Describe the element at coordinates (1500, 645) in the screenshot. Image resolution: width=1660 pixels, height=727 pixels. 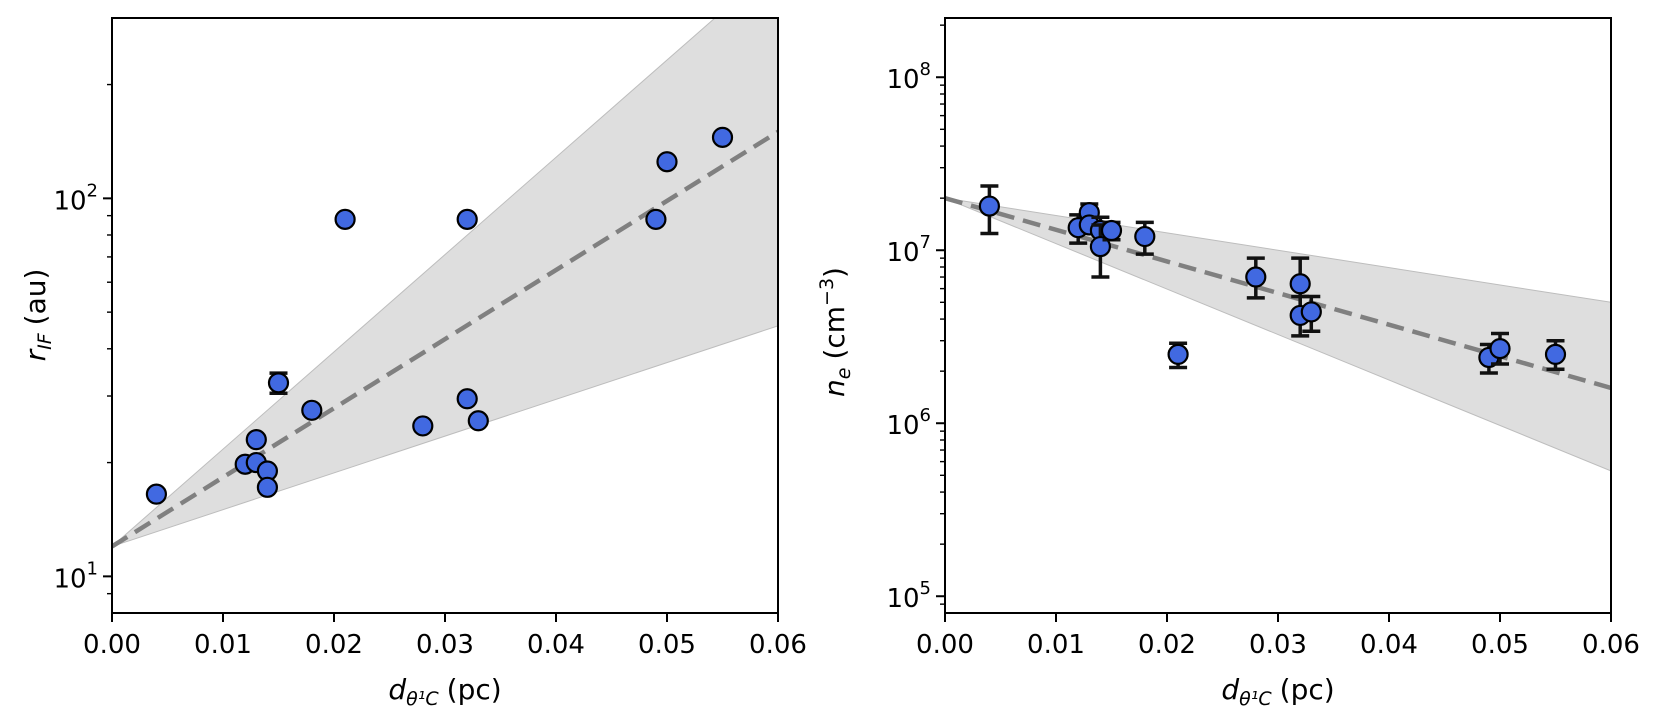
I see `right-x-tick-label: 0.05` at that location.